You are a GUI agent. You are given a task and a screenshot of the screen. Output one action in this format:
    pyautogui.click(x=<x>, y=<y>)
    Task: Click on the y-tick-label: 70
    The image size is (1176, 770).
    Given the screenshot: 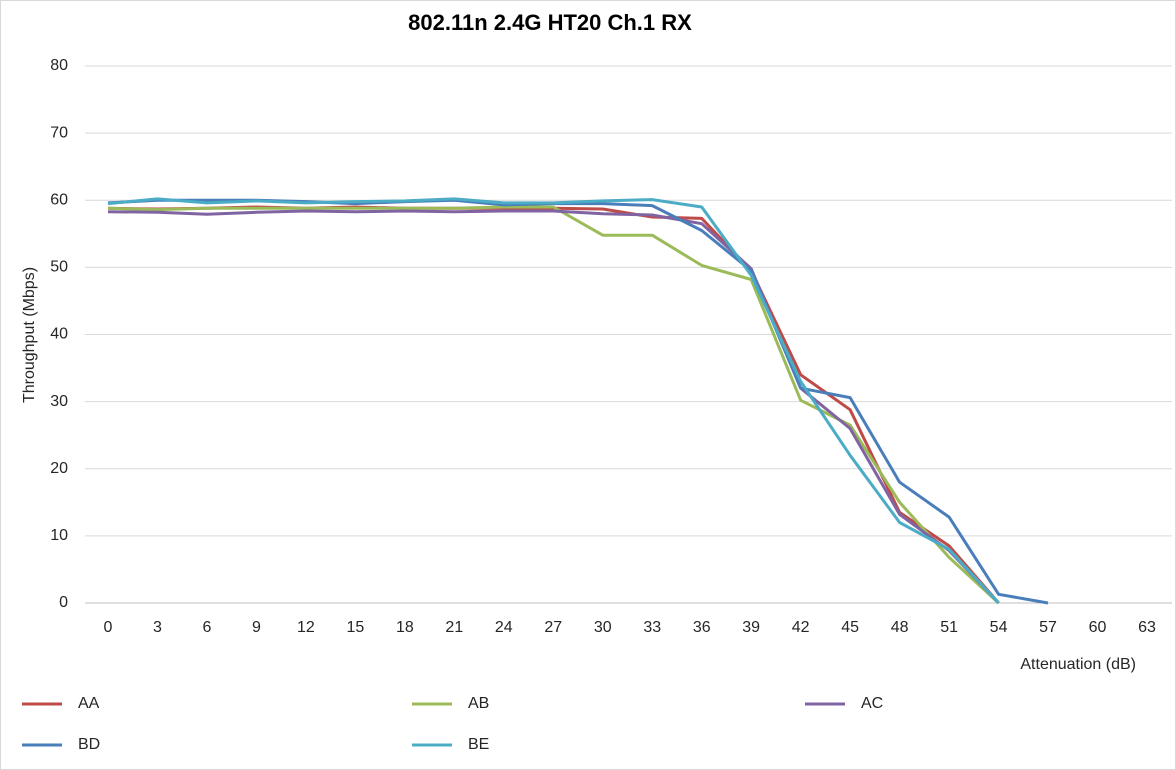 What is the action you would take?
    pyautogui.click(x=59, y=132)
    